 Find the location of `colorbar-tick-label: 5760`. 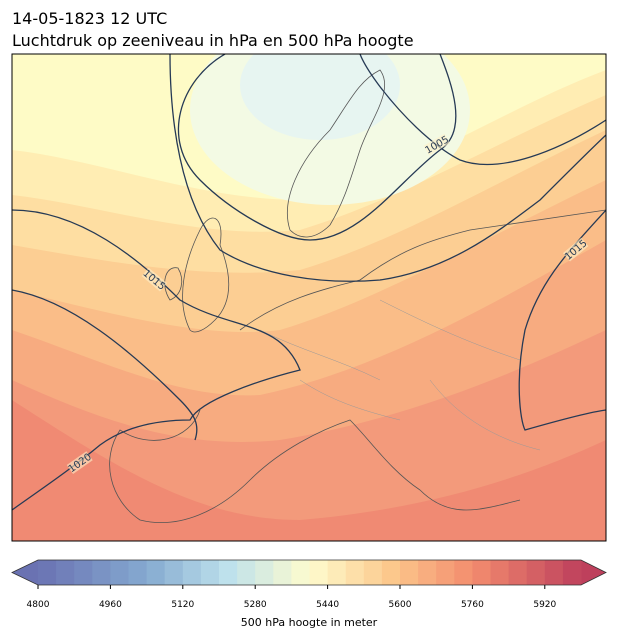

colorbar-tick-label: 5760 is located at coordinates (472, 605).